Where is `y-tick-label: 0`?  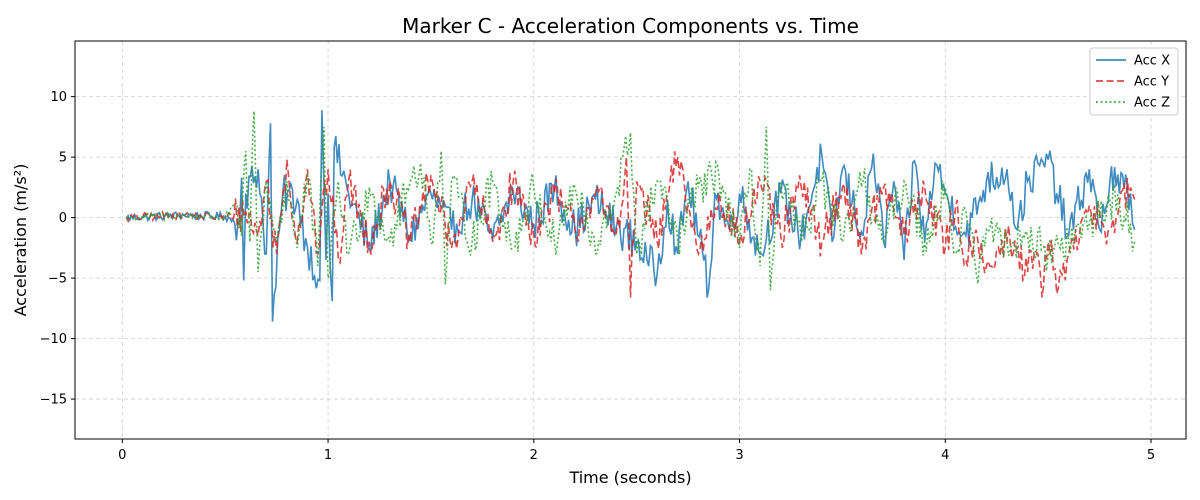
y-tick-label: 0 is located at coordinates (63, 218).